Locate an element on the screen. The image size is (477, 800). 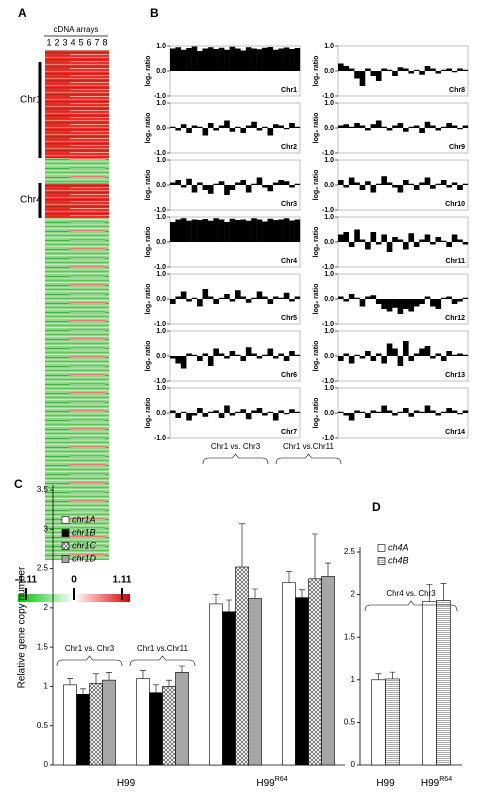
legend-label: chr1D is located at coordinates (84, 558).